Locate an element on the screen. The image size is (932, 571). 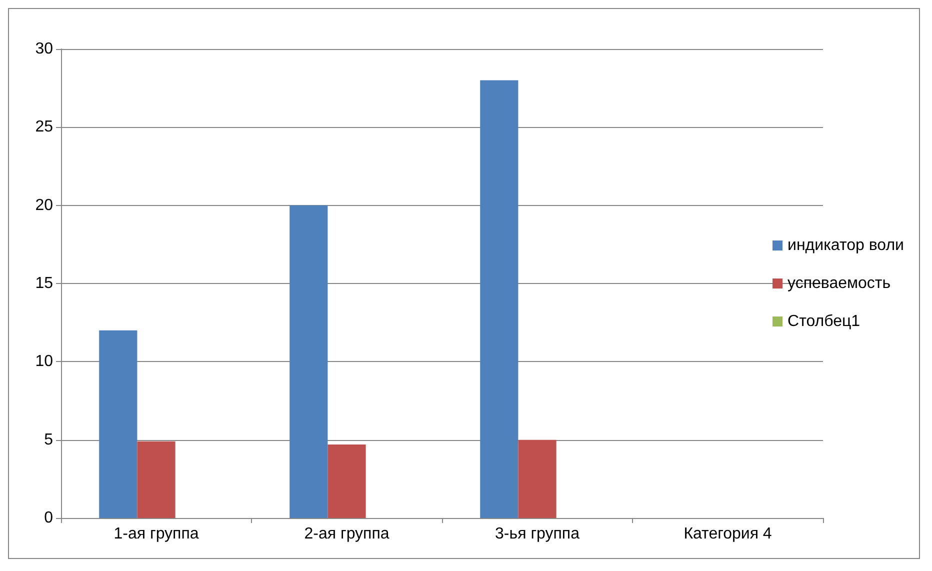
x-tick-label: Категория 4 is located at coordinates (728, 534).